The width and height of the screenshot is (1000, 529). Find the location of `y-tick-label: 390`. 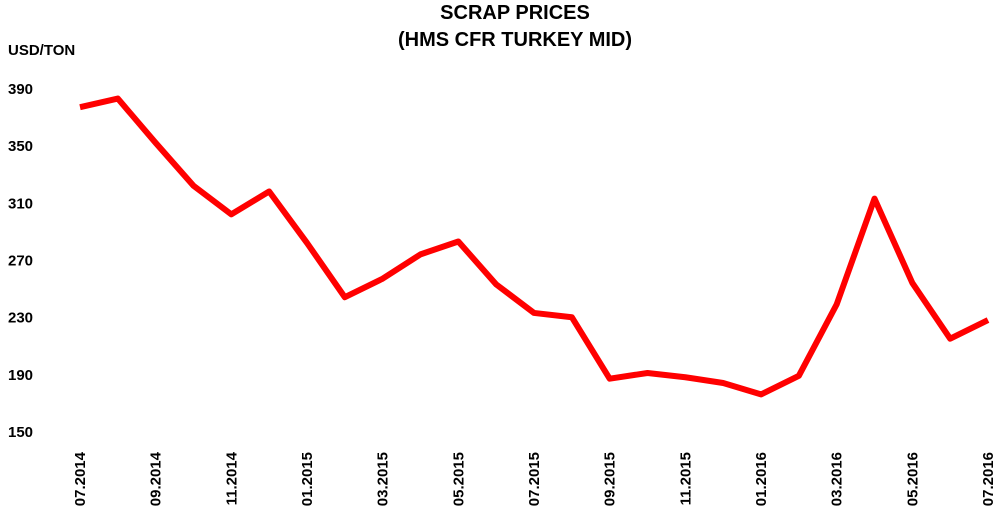

y-tick-label: 390 is located at coordinates (20, 89).